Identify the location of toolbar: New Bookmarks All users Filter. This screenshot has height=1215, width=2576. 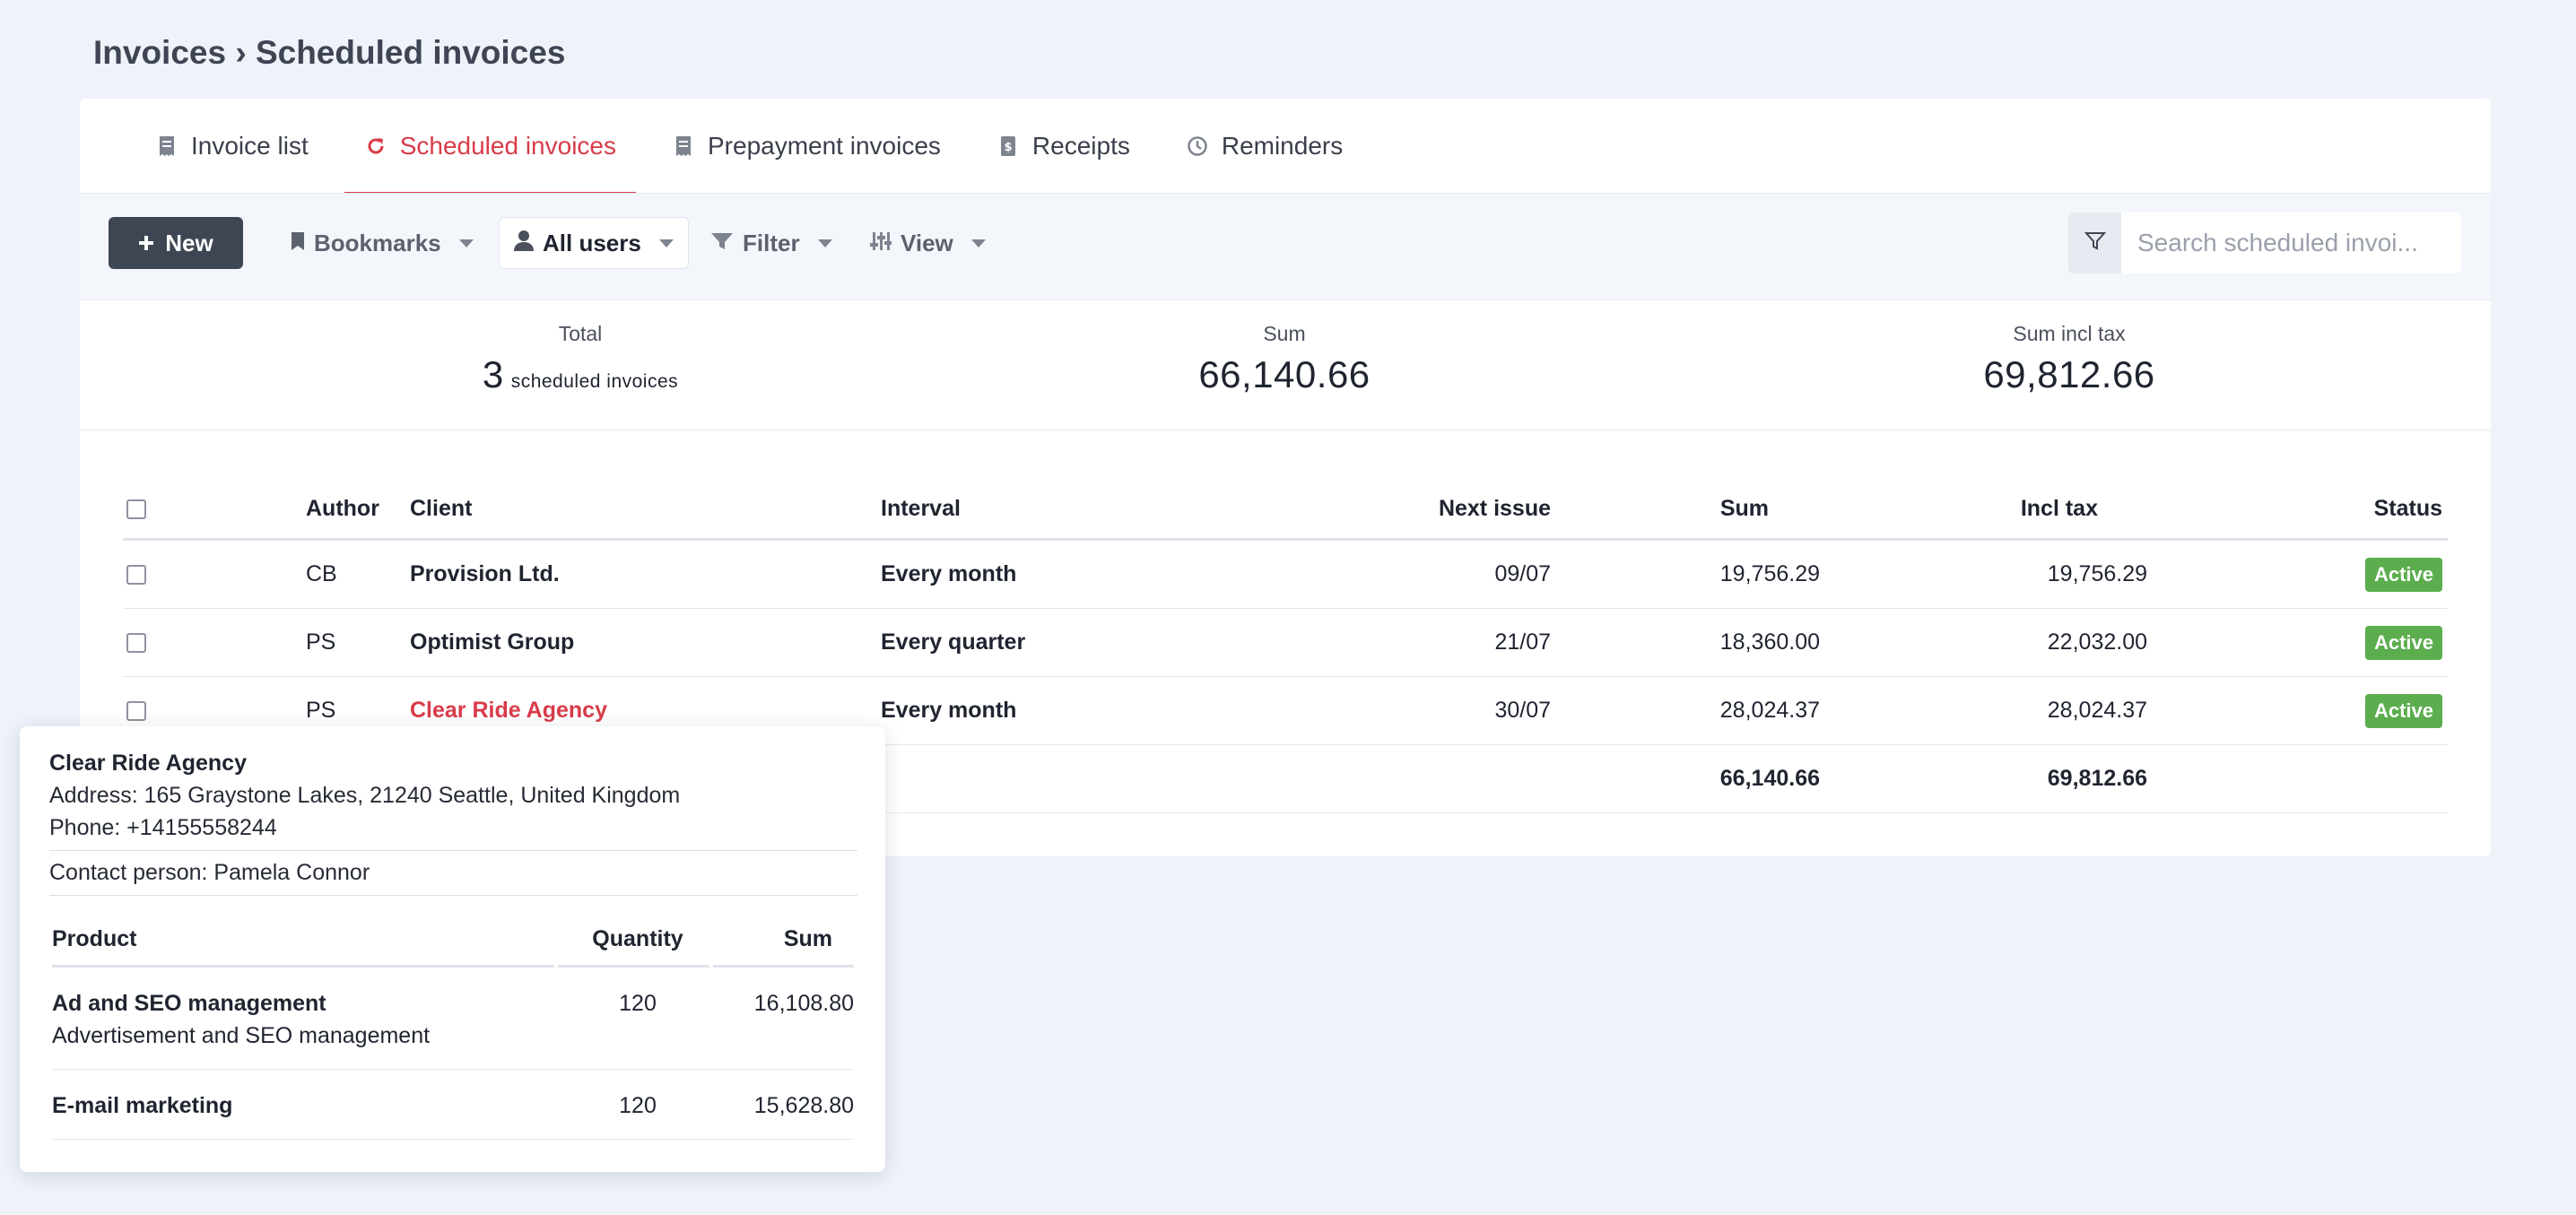
(1285, 246).